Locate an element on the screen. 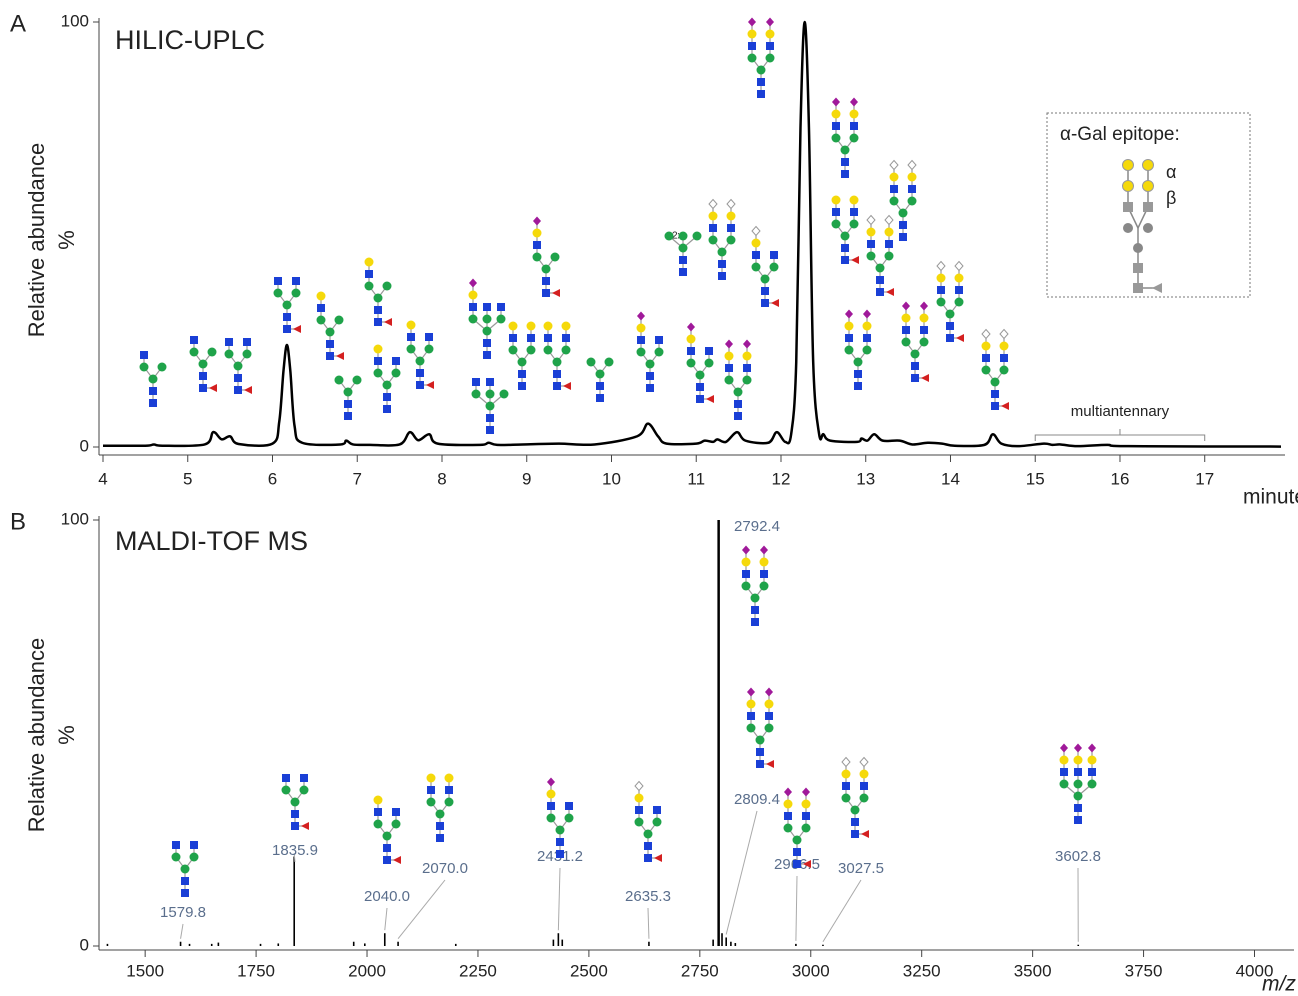 The height and width of the screenshot is (996, 1298). y-tick-label: 0 is located at coordinates (84, 944).